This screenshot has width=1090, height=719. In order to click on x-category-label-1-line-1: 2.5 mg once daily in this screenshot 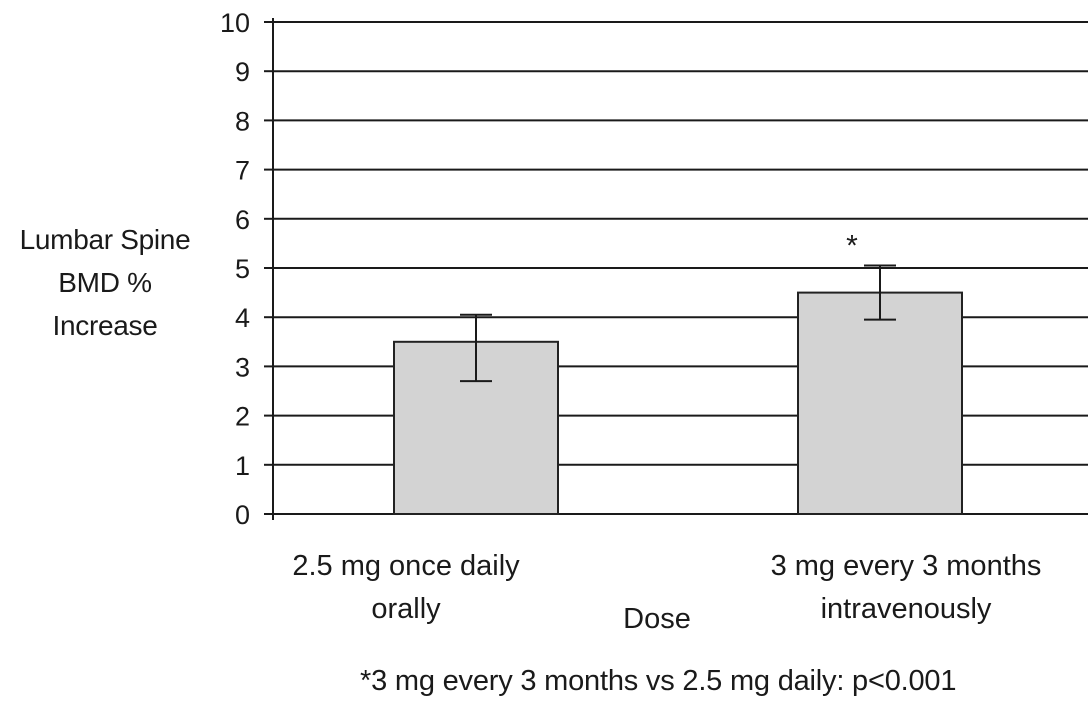, I will do `click(406, 566)`.